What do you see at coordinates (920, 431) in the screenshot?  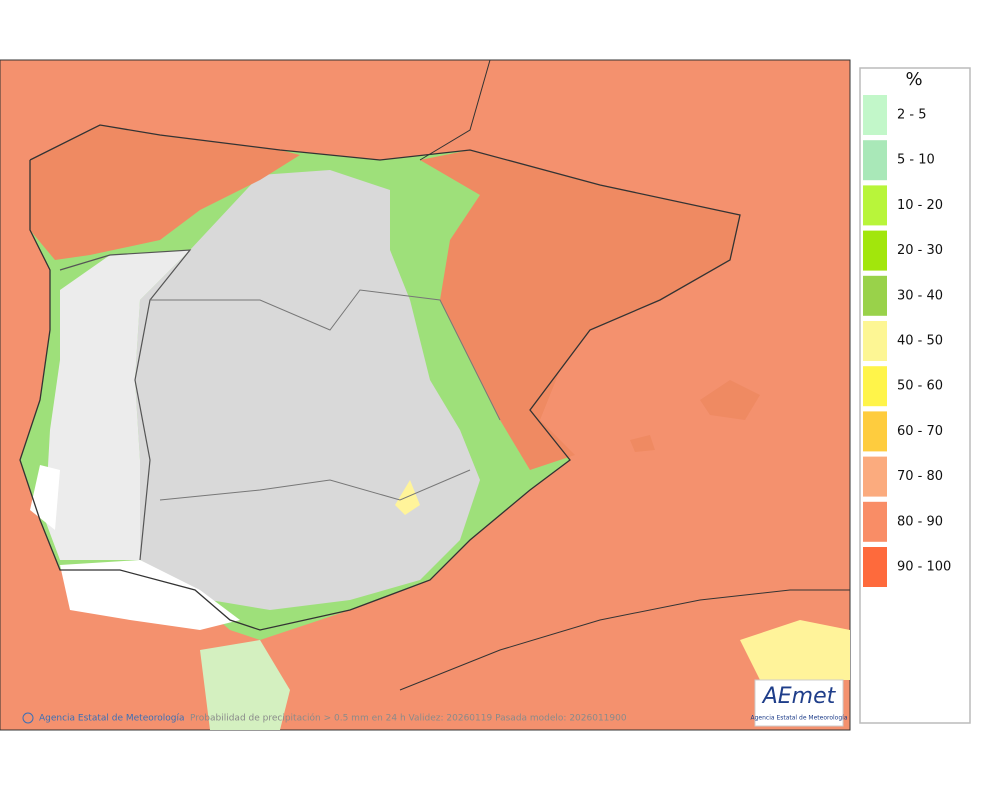 I see `legend-label: 60 - 70` at bounding box center [920, 431].